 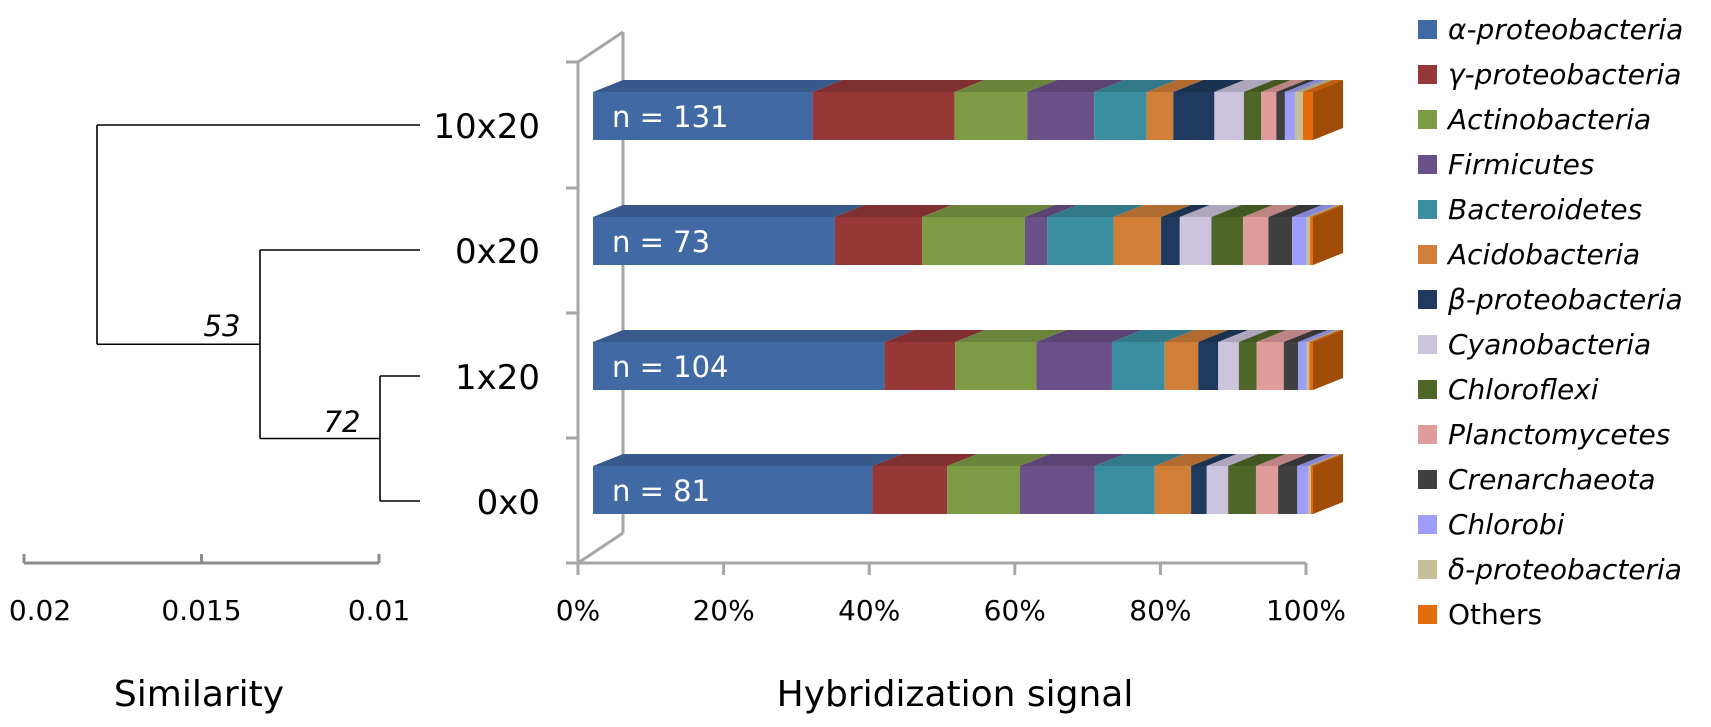 What do you see at coordinates (1545, 209) in the screenshot?
I see `legend-label: Bacteroidetes` at bounding box center [1545, 209].